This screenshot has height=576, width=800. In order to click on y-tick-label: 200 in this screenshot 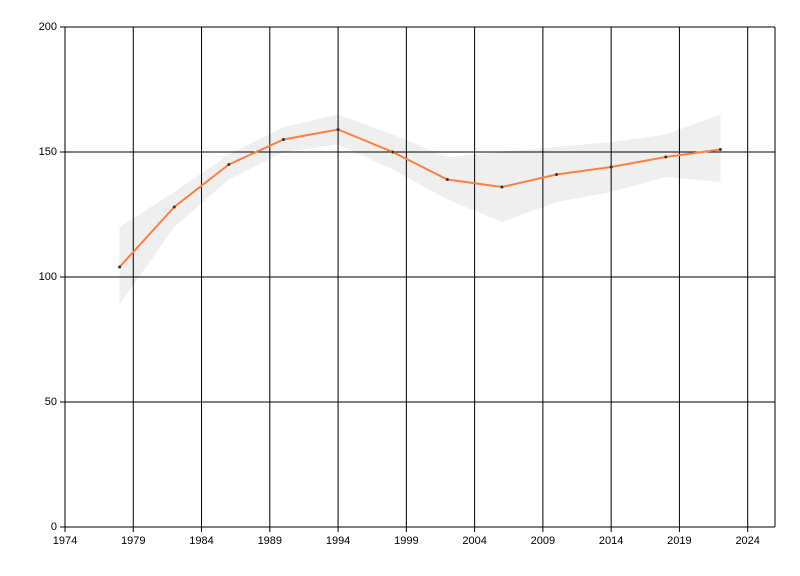, I will do `click(48, 27)`.